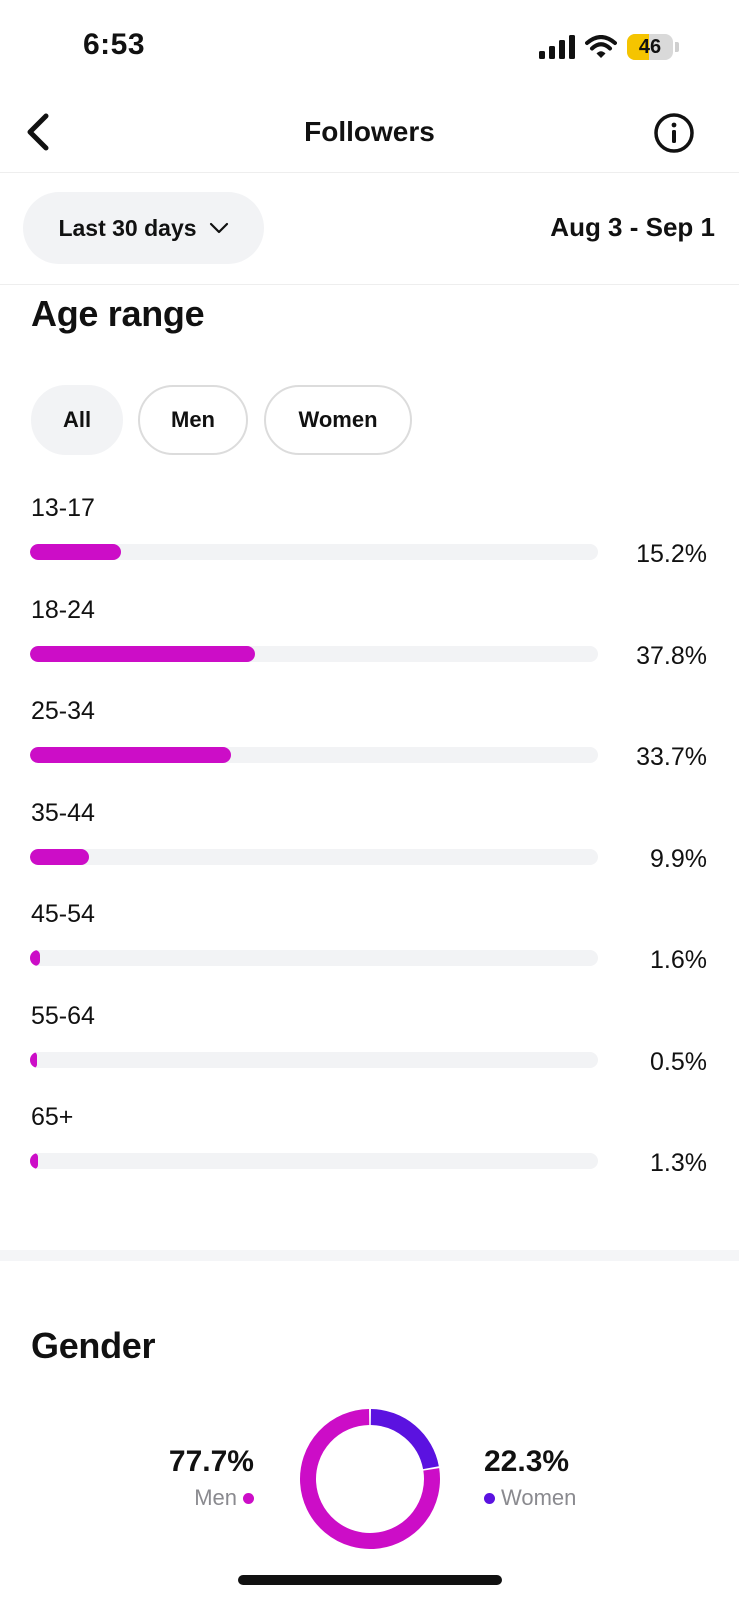 This screenshot has width=739, height=1600. I want to click on men-legend-row: Men, so click(192, 1498).